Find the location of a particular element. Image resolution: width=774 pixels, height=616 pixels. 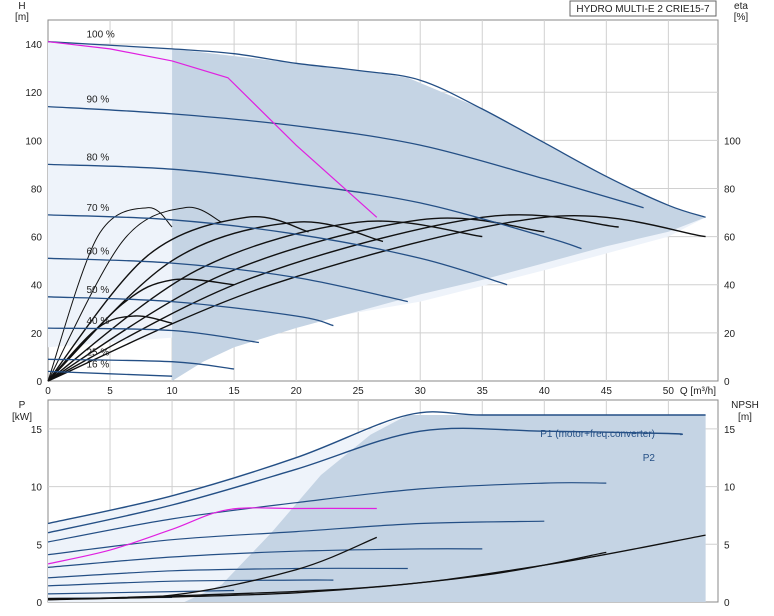

x-axis-ticks: 0 5 10 15 20 25 30 35 40 45 50 is located at coordinates (359, 391).